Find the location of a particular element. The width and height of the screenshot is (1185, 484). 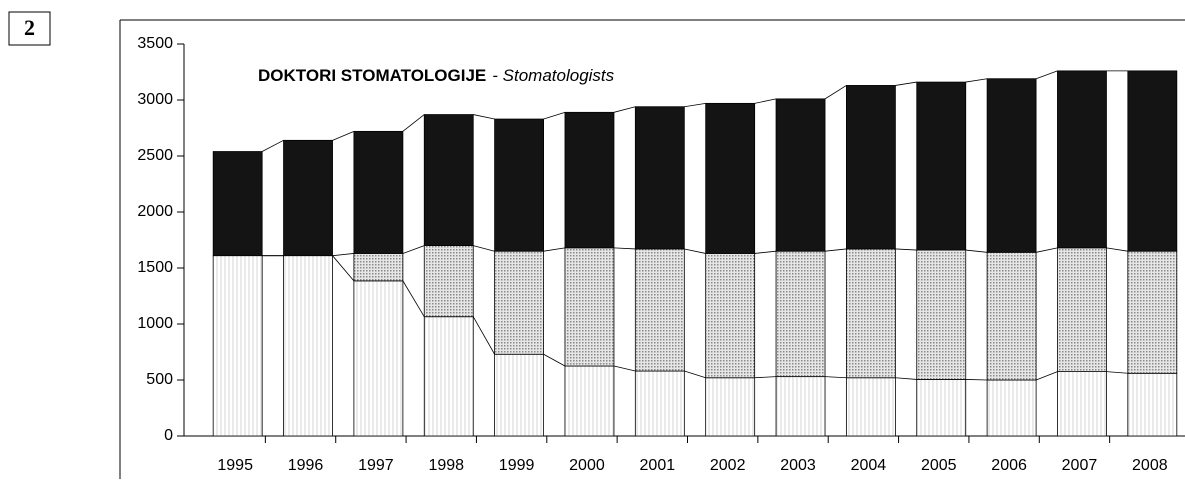

y-tick-label: 1000 is located at coordinates (155, 323).